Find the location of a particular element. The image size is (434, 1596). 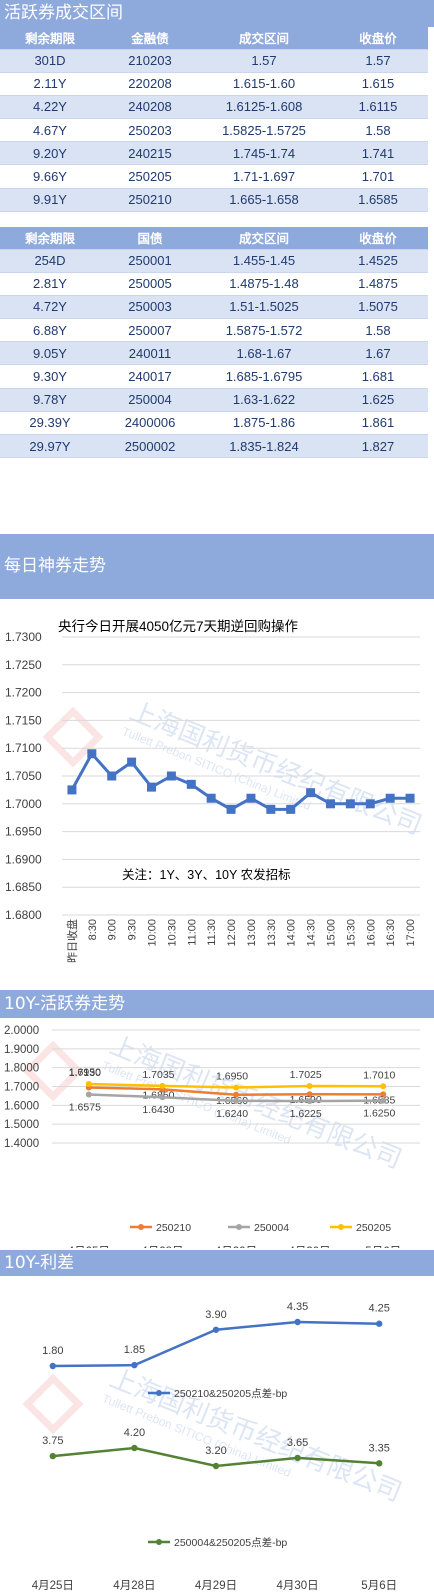

table-cell: 1.835-1.824 is located at coordinates (264, 446).